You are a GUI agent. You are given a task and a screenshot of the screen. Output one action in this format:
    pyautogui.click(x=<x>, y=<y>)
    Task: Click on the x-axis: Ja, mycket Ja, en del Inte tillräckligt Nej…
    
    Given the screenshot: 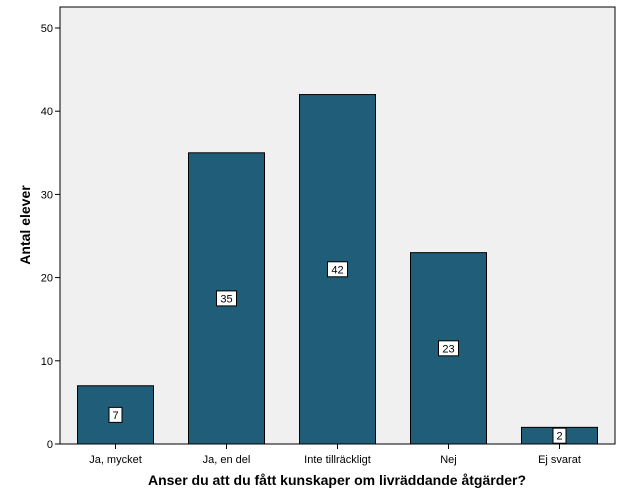 What is the action you would take?
    pyautogui.click(x=335, y=455)
    